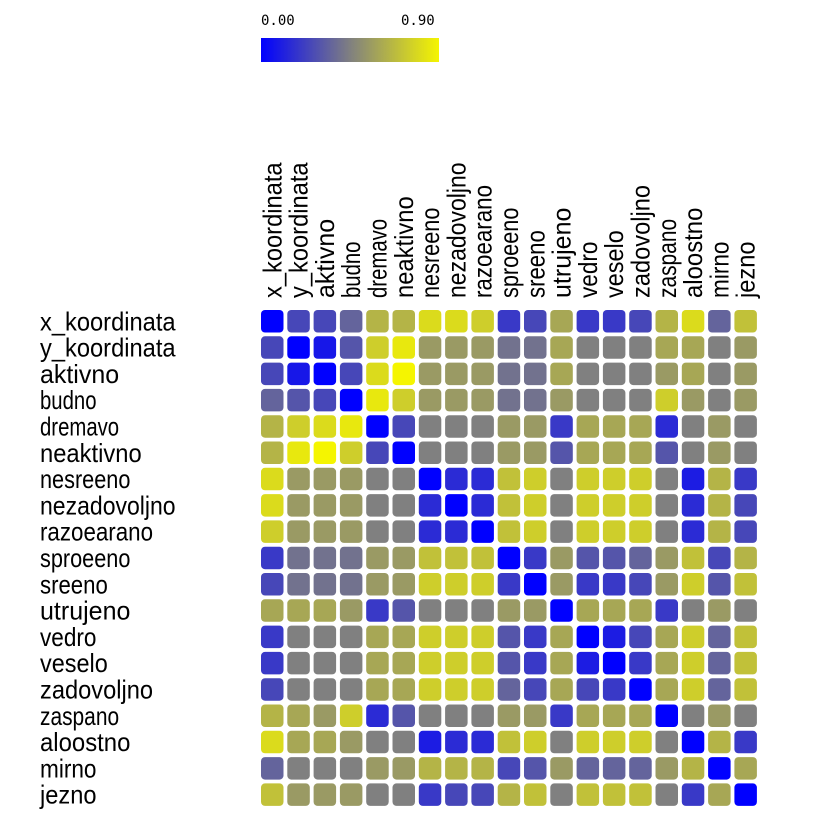 This screenshot has height=836, width=819. I want to click on cell-vedro-neaktivno, so click(403, 637).